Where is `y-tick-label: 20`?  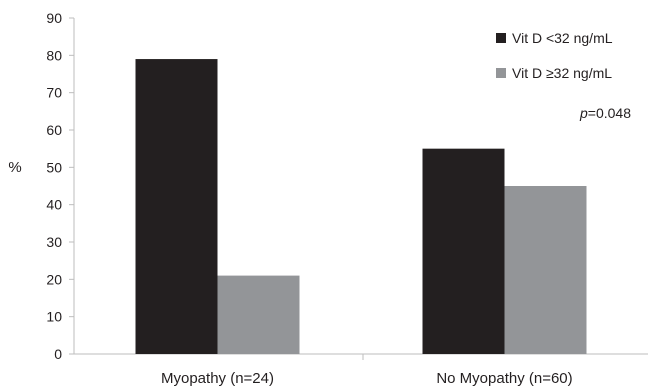
y-tick-label: 20 is located at coordinates (54, 279).